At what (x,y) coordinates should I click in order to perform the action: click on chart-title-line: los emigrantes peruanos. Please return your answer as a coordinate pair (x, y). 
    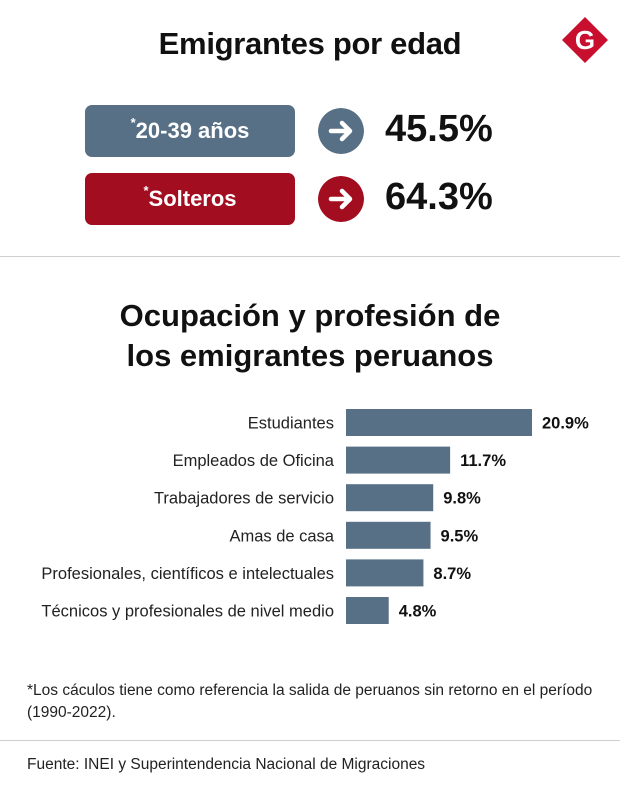
    Looking at the image, I should click on (310, 355).